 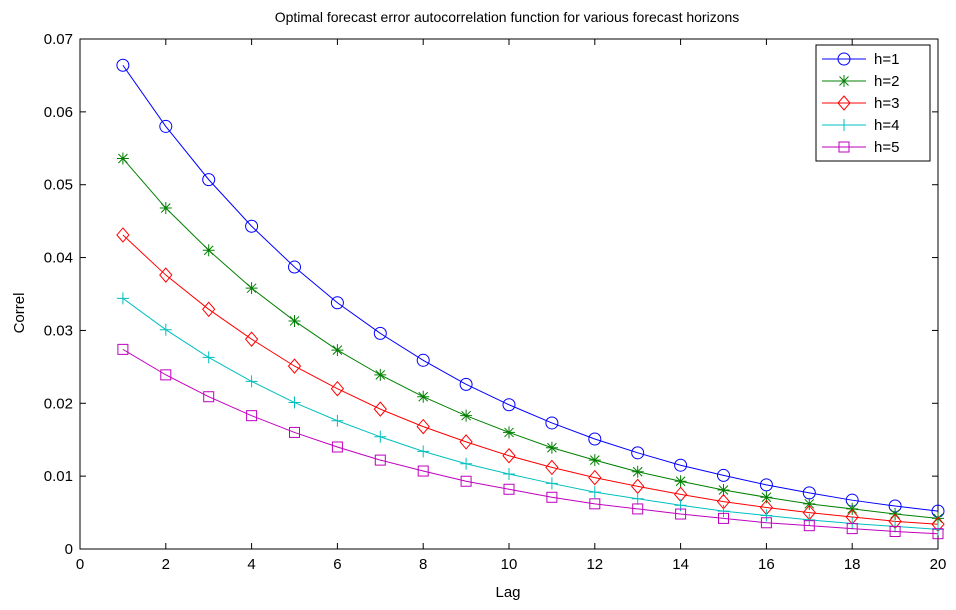 What do you see at coordinates (166, 564) in the screenshot?
I see `x-tick-label: 2` at bounding box center [166, 564].